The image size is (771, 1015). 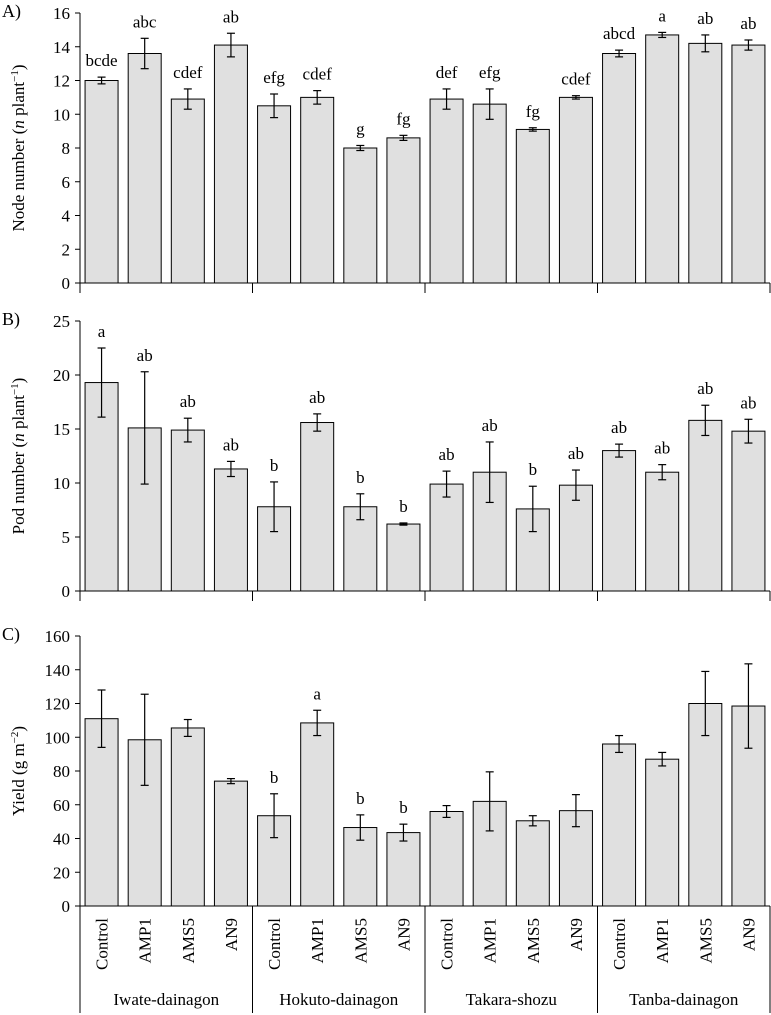 What do you see at coordinates (18, 179) in the screenshot?
I see `y-axis-label-part: Node number (` at bounding box center [18, 179].